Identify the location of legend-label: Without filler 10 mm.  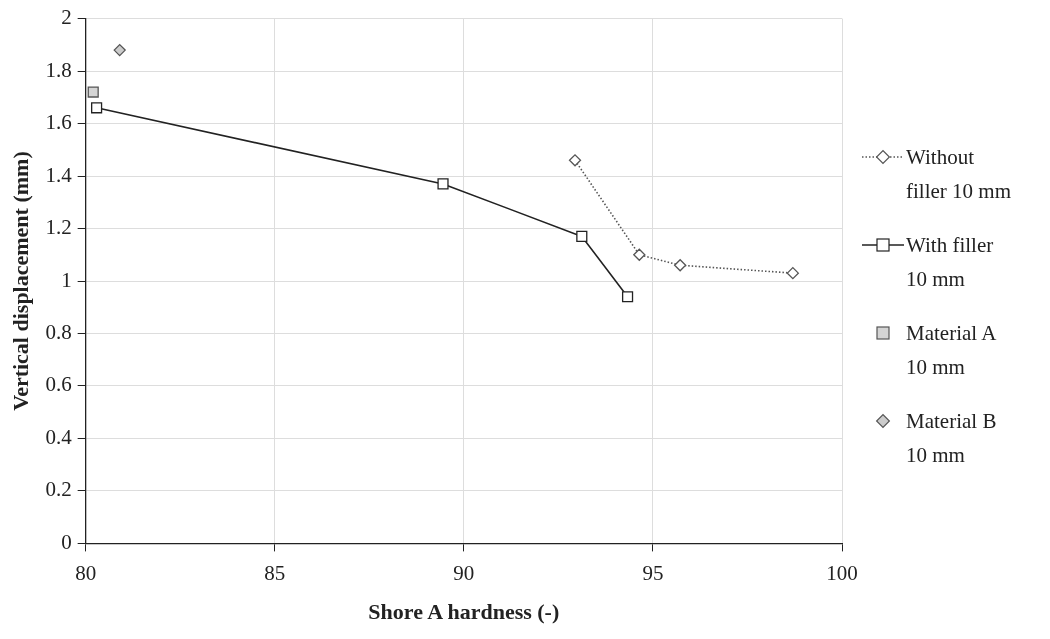
(958, 174).